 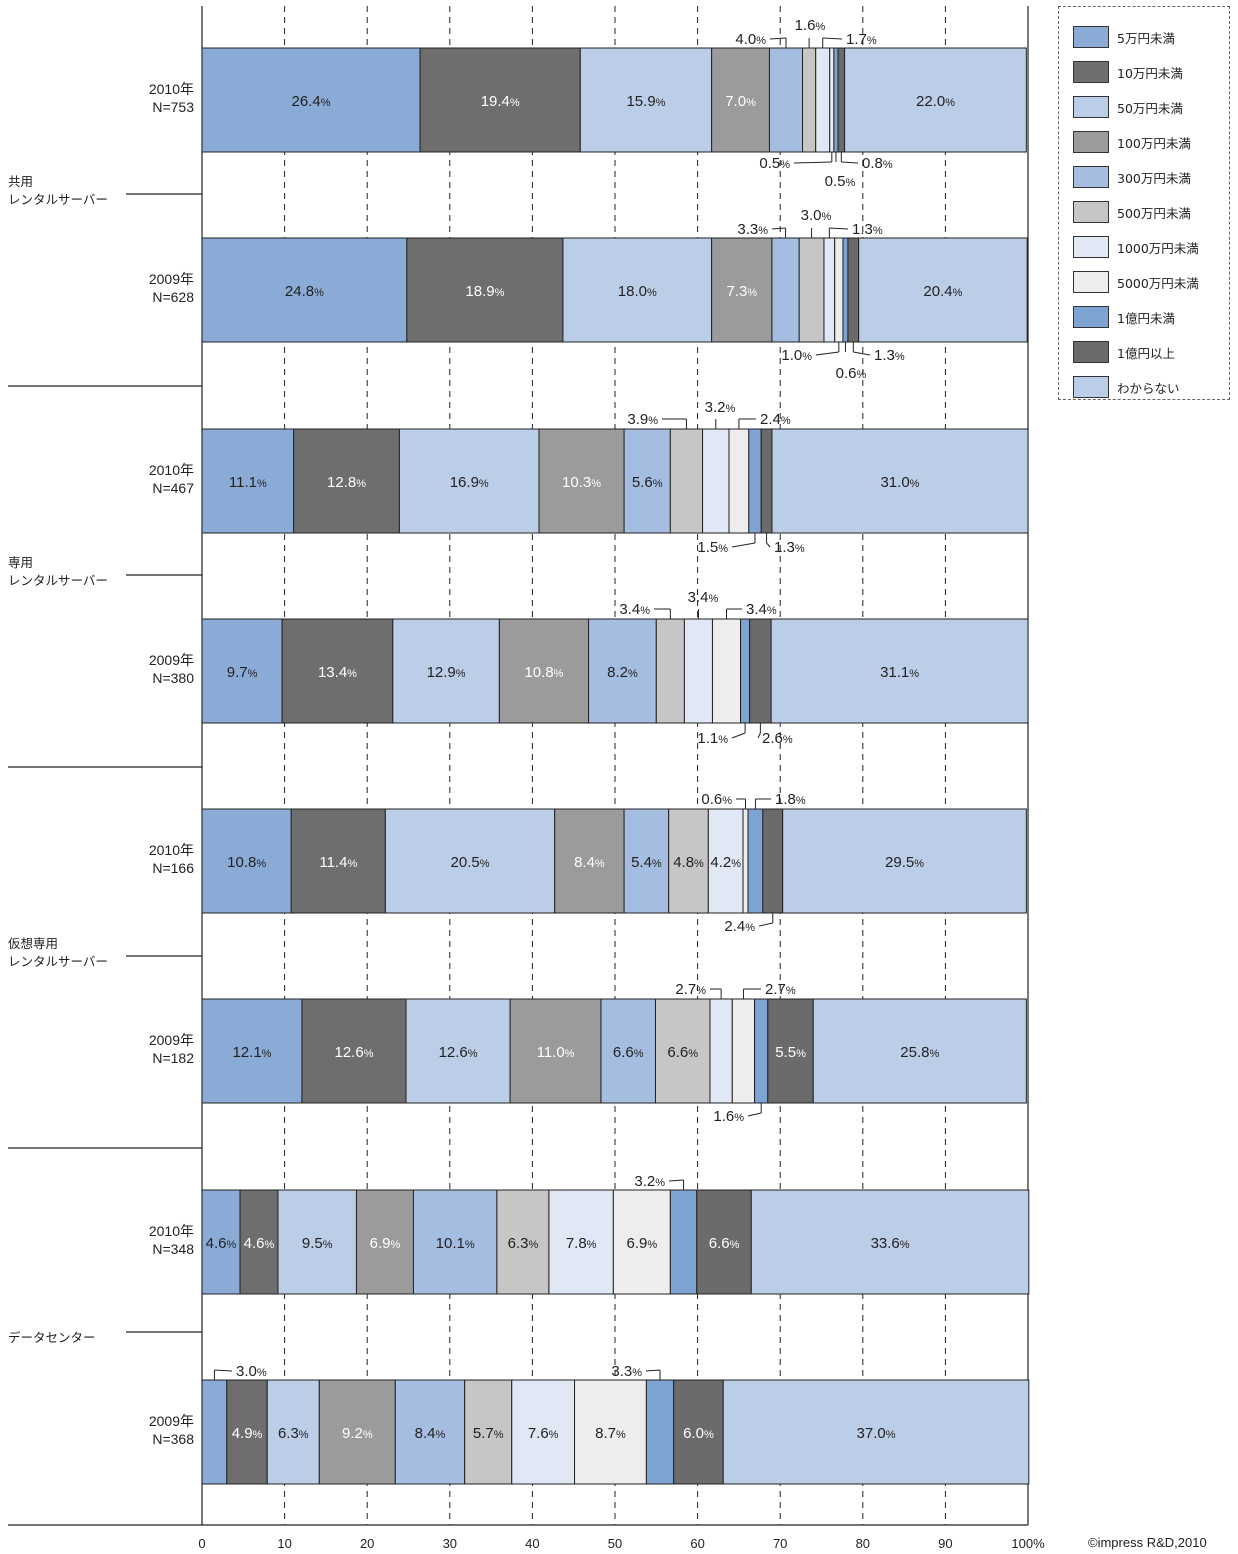 What do you see at coordinates (1132, 177) in the screenshot?
I see `legend-item: 300万円未満` at bounding box center [1132, 177].